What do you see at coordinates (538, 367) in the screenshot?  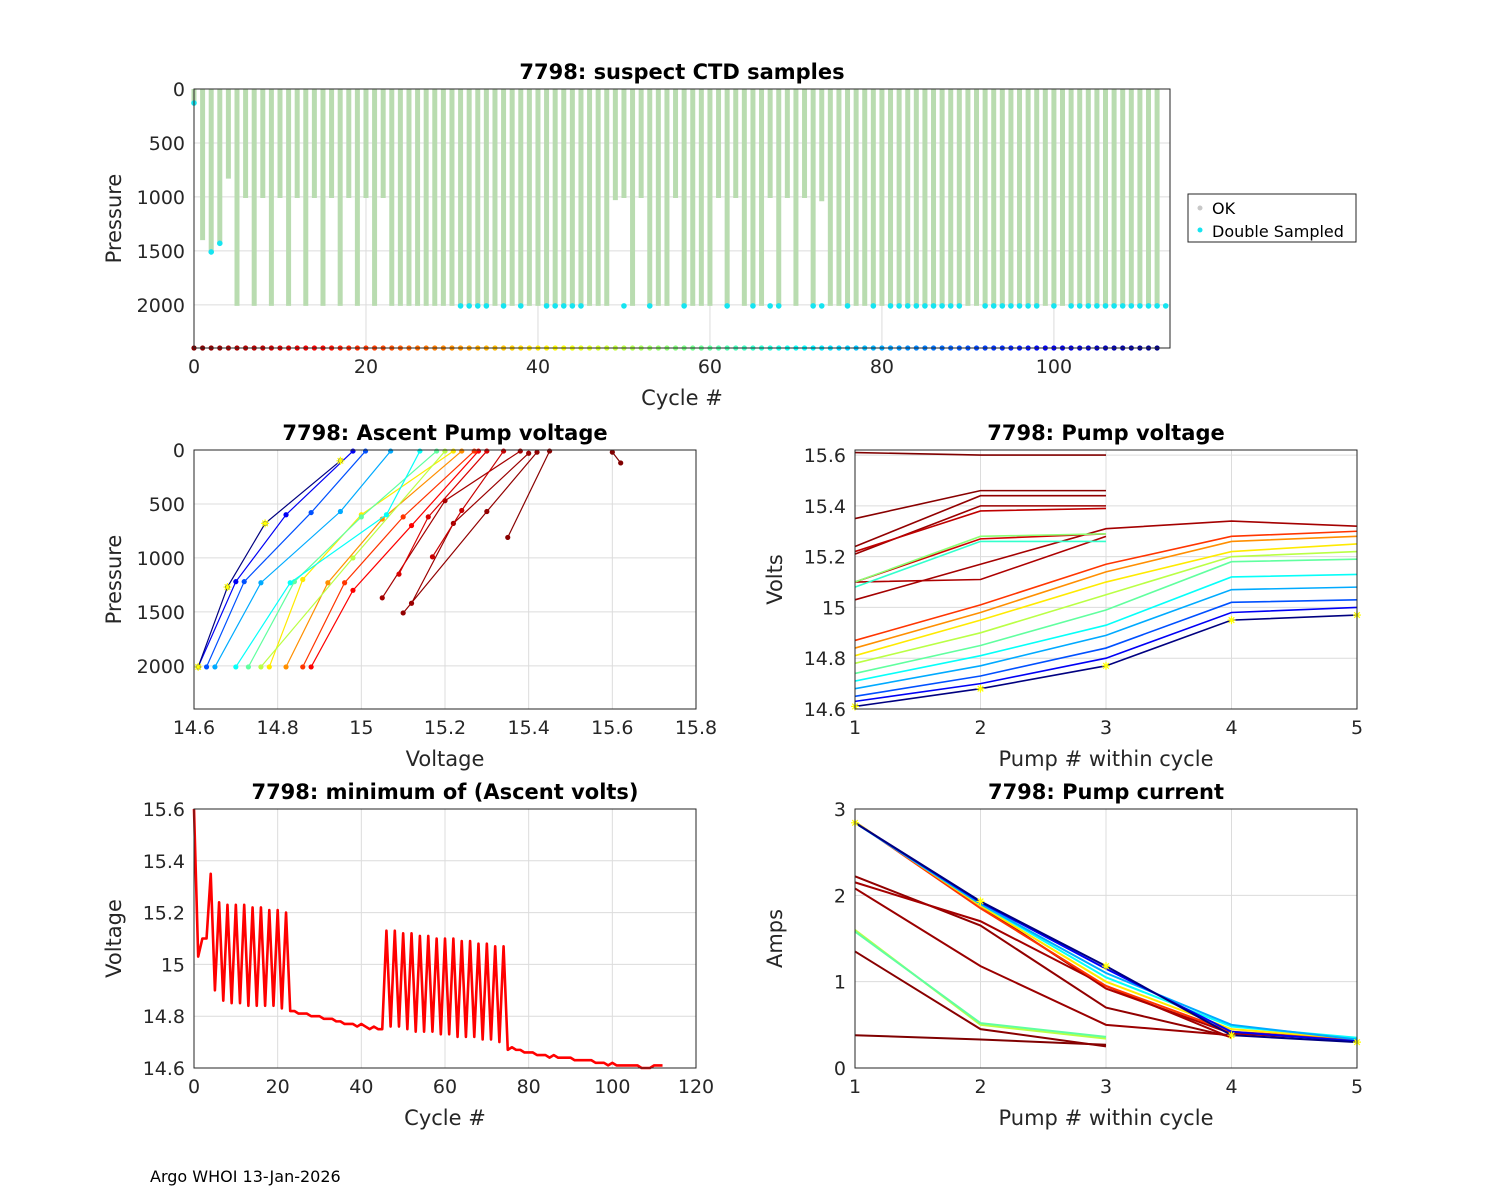 I see `x-tick-label: 40` at bounding box center [538, 367].